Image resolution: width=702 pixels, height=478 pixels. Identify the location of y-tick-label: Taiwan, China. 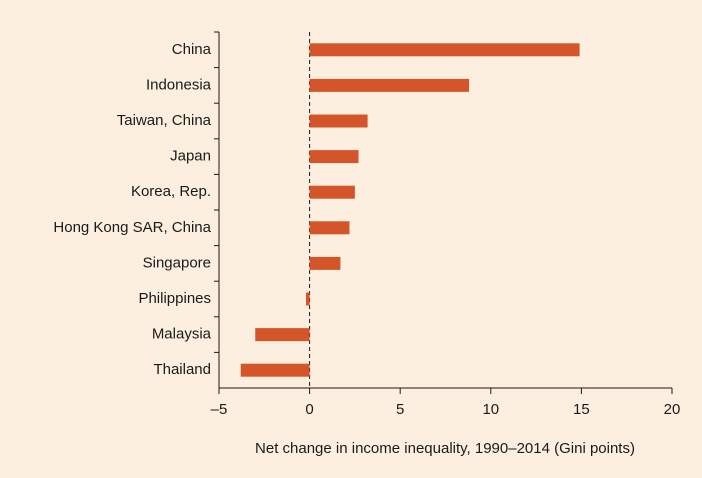
(164, 120).